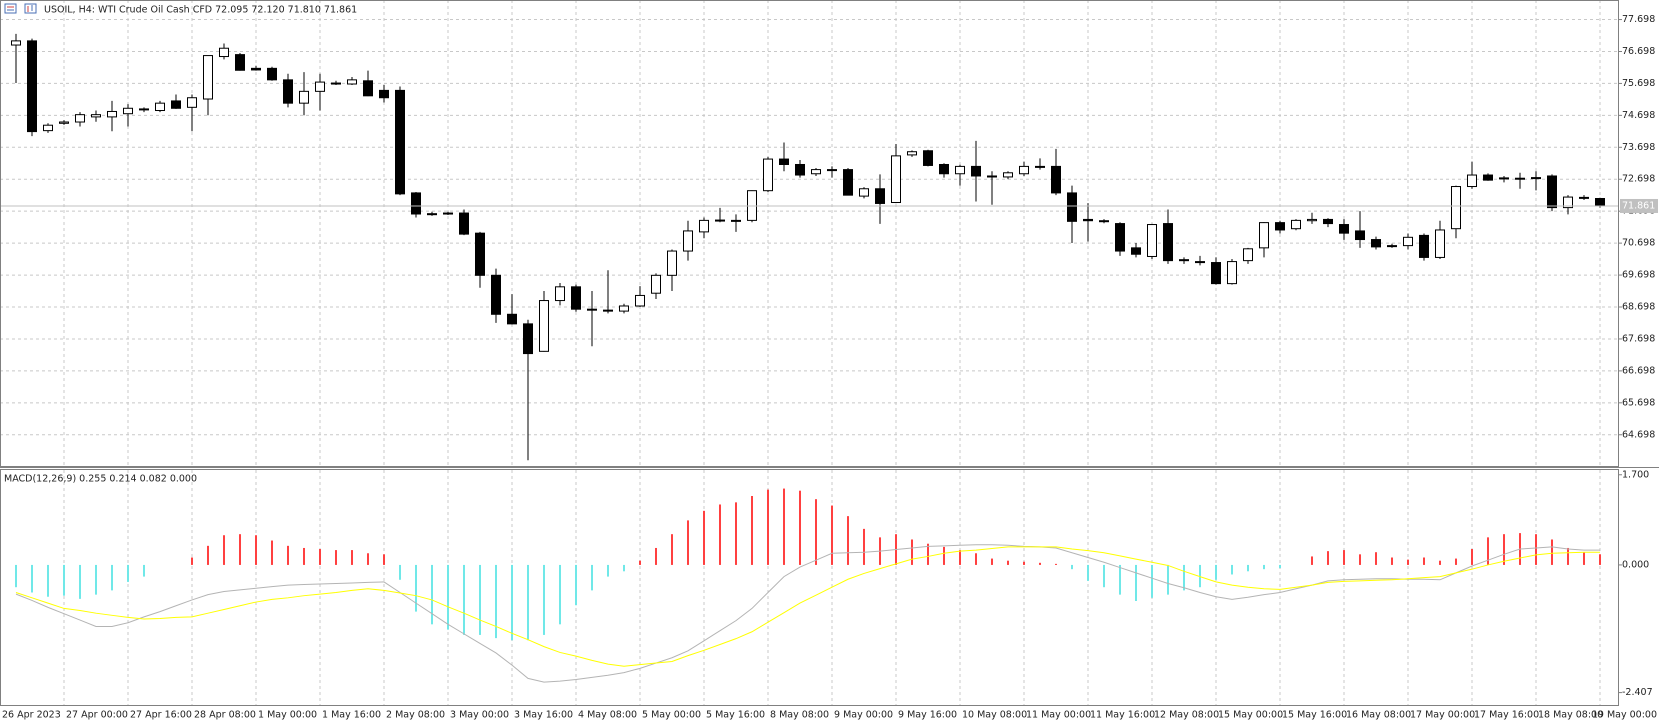  What do you see at coordinates (1058, 715) in the screenshot?
I see `x-tick-label: 11 May 00:00` at bounding box center [1058, 715].